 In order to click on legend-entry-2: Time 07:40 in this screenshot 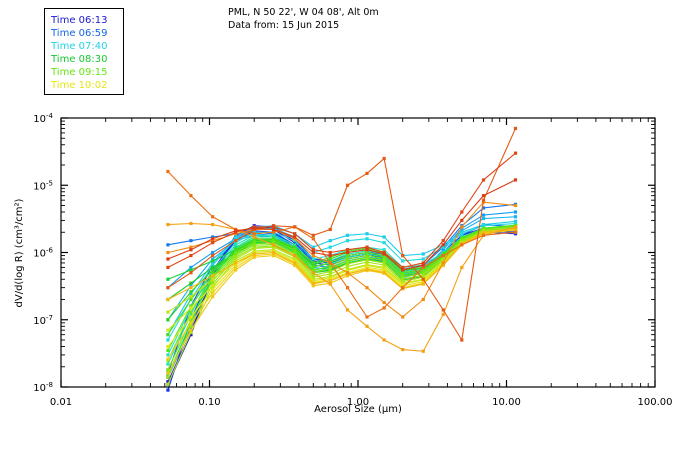, I will do `click(79, 46)`.